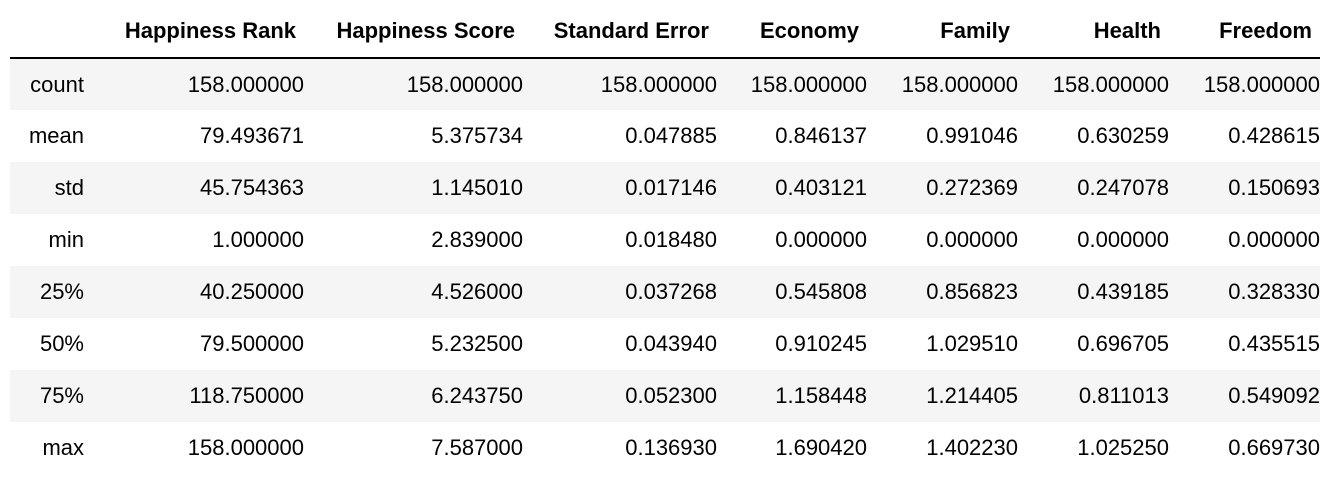 The height and width of the screenshot is (483, 1335). What do you see at coordinates (1123, 343) in the screenshot?
I see `cell-health: 0.696705` at bounding box center [1123, 343].